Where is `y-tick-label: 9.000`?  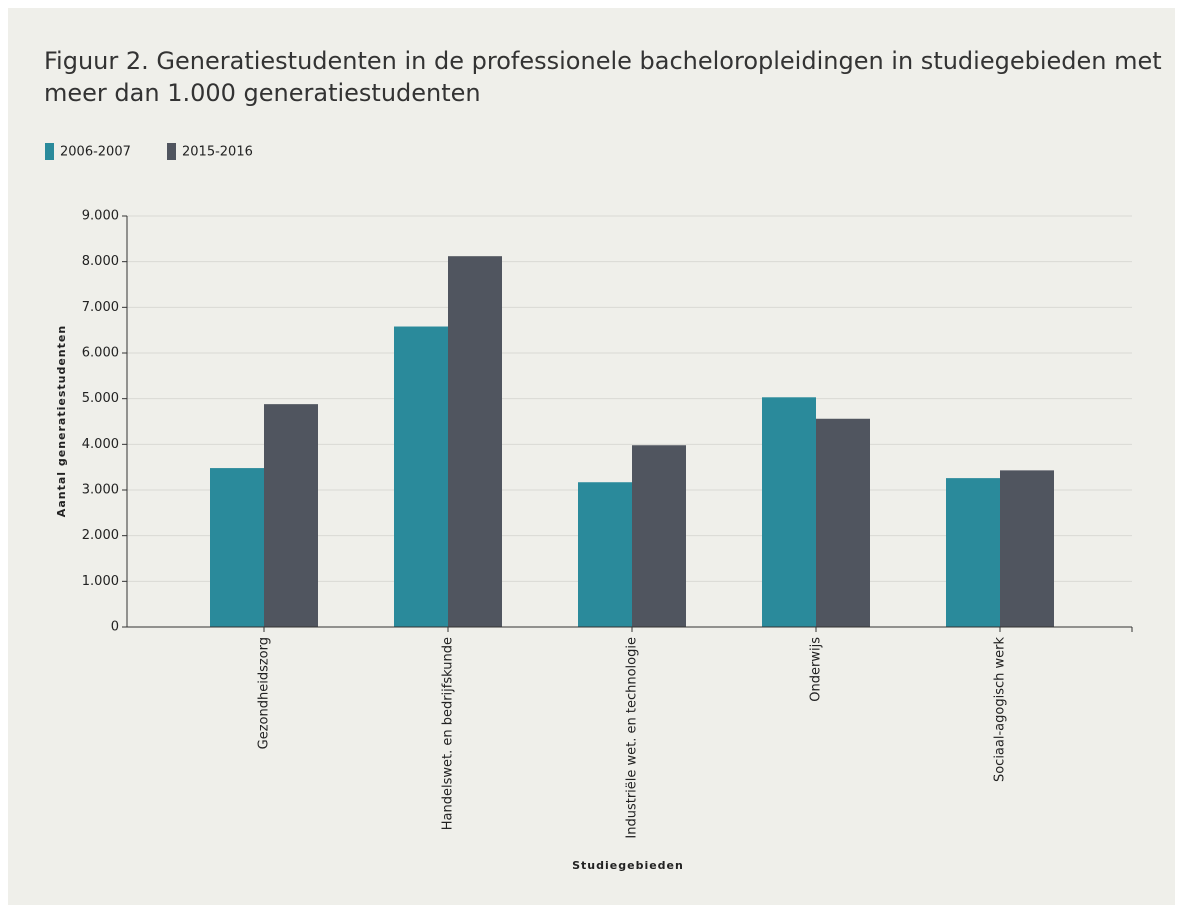
y-tick-label: 9.000 is located at coordinates (100, 216).